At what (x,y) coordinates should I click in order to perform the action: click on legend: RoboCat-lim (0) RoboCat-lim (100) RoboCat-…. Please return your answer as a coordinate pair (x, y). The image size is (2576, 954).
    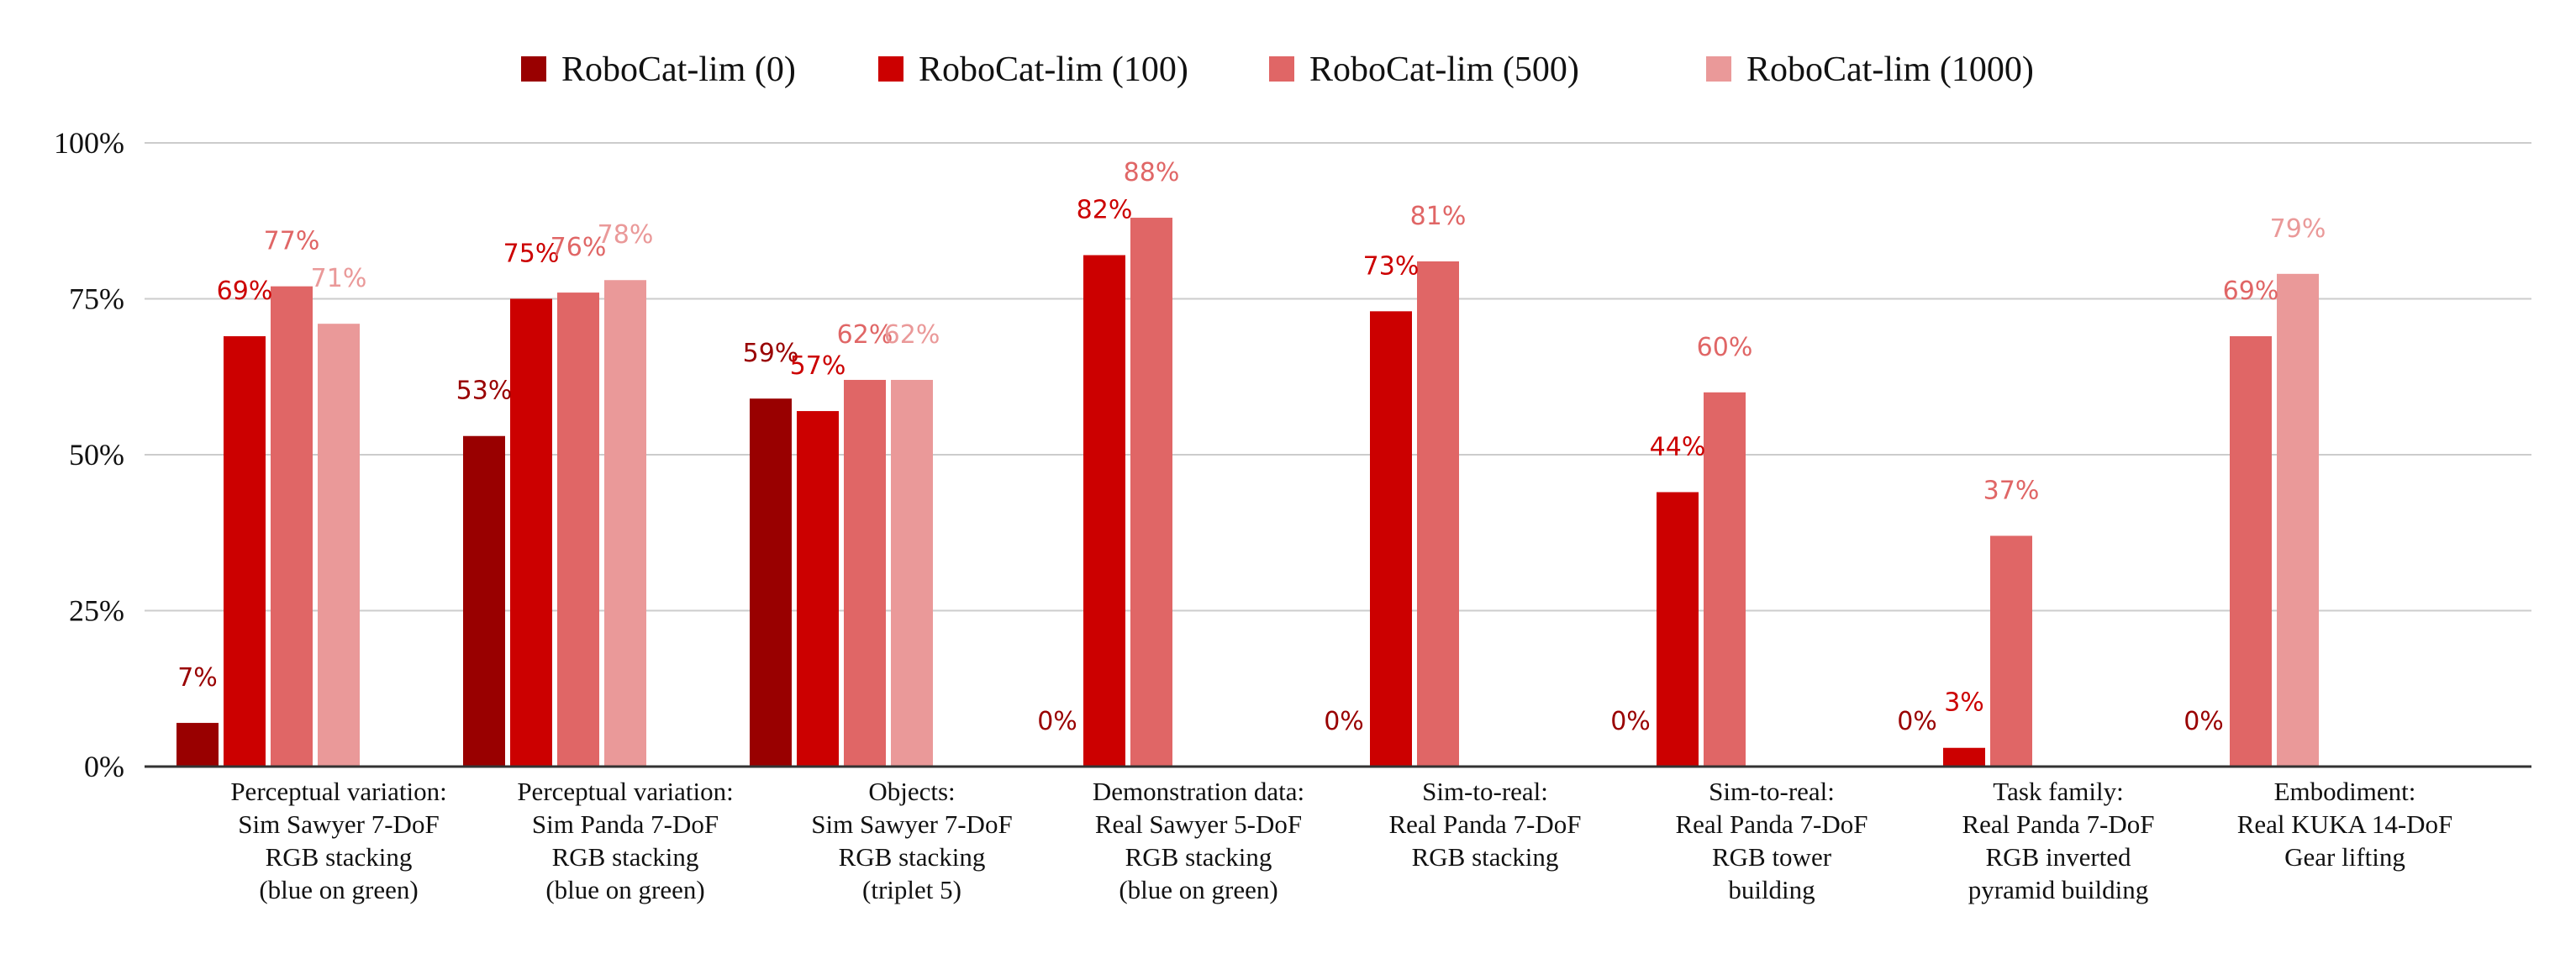
    Looking at the image, I should click on (1277, 69).